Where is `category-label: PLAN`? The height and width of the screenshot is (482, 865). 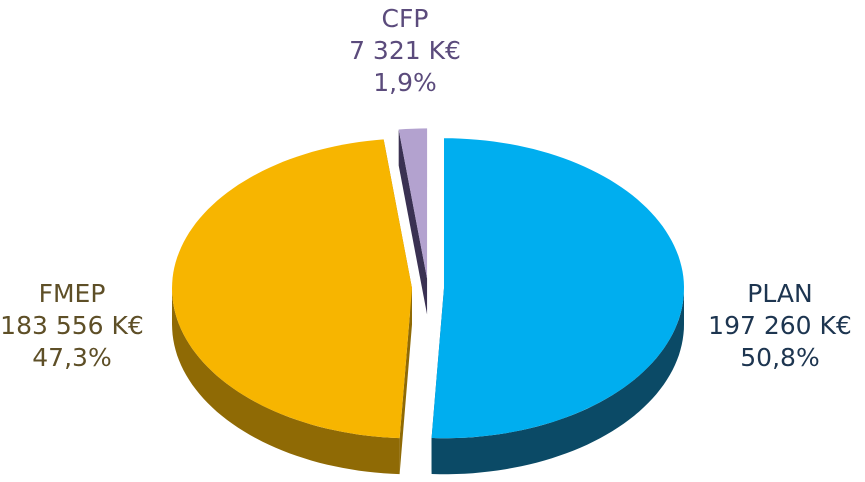 category-label: PLAN is located at coordinates (779, 293).